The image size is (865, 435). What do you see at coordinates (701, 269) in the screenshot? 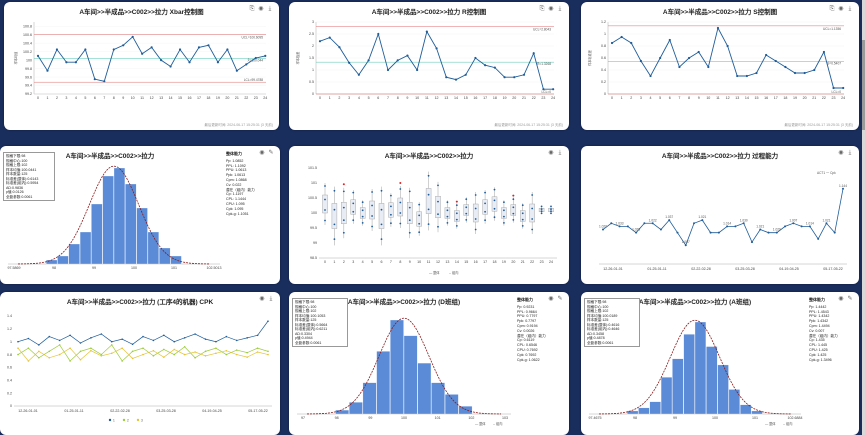
I see `x-tick-label: 02-22-02-28` at bounding box center [701, 269].